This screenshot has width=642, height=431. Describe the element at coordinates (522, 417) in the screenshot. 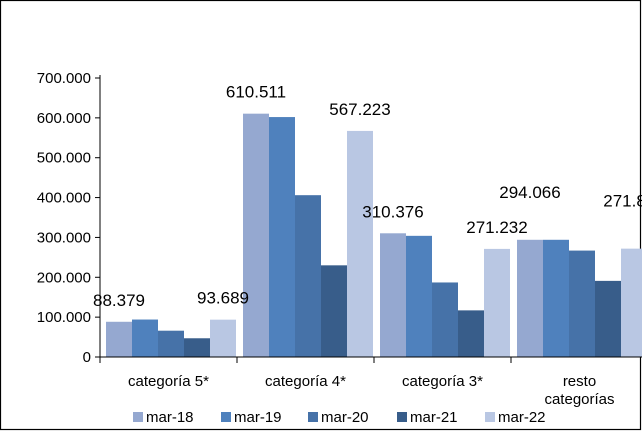

I see `legend-entry-label: mar-22` at that location.